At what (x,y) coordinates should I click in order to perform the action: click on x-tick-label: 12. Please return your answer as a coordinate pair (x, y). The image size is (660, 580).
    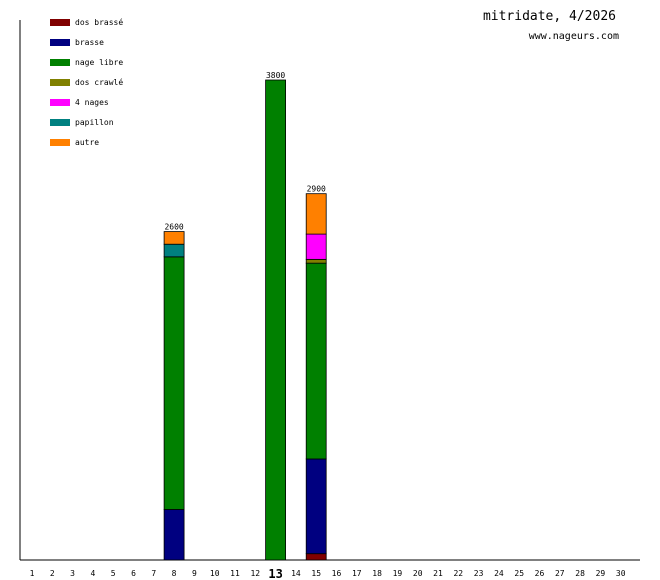
    Looking at the image, I should click on (255, 573).